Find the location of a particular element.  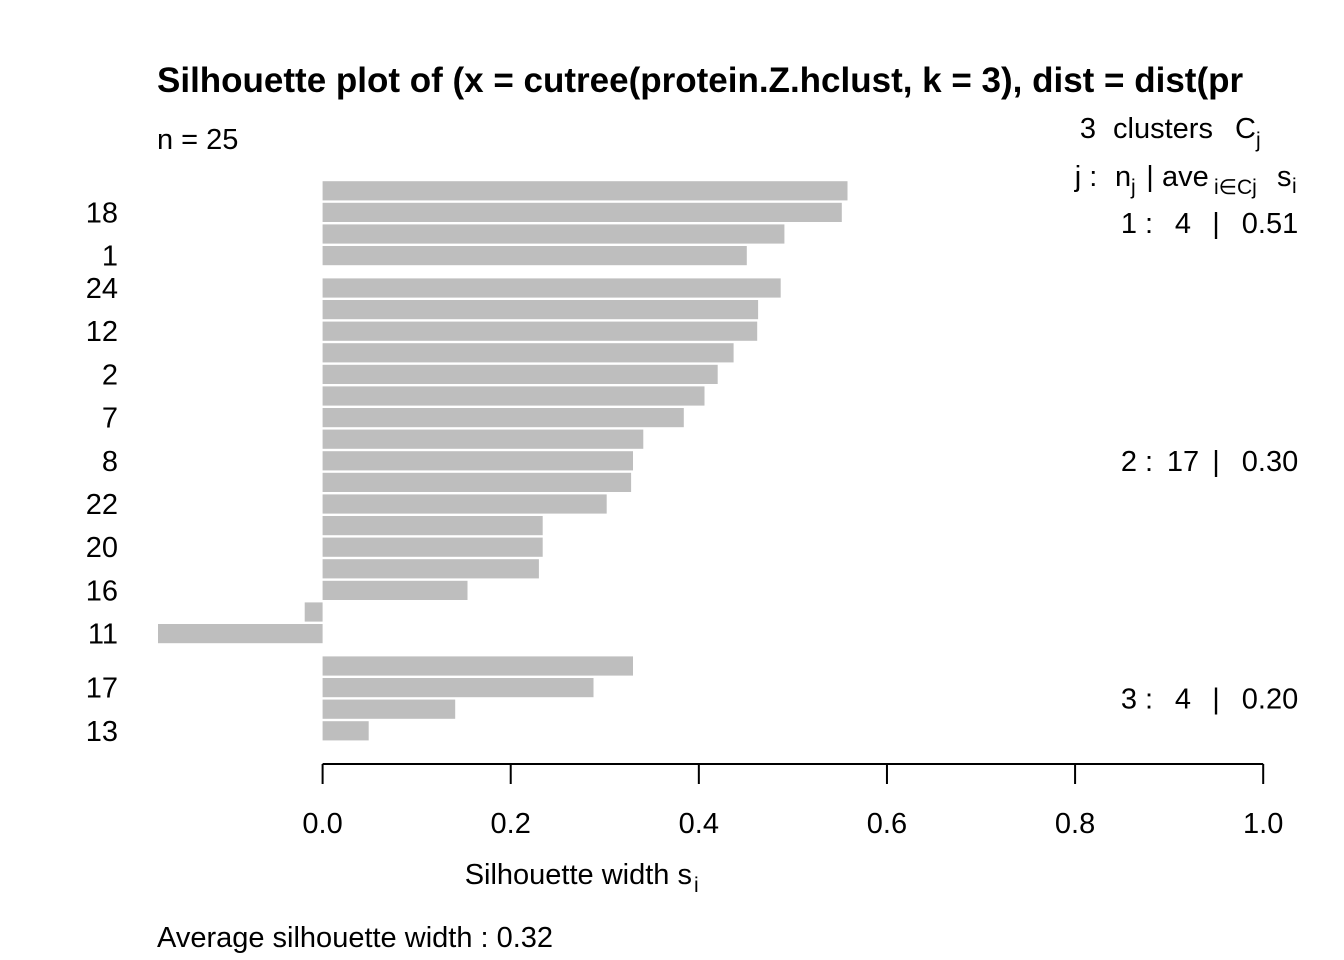

x-axis-label: Silhouette width s is located at coordinates (578, 875).